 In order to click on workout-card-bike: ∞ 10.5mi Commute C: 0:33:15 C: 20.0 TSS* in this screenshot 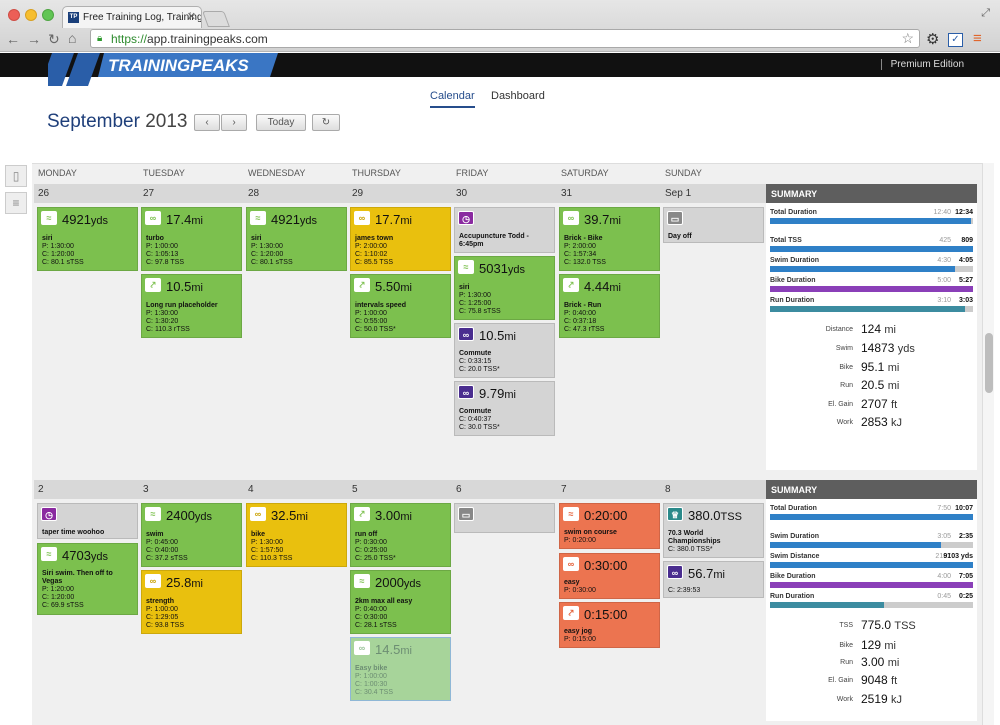, I will do `click(504, 350)`.